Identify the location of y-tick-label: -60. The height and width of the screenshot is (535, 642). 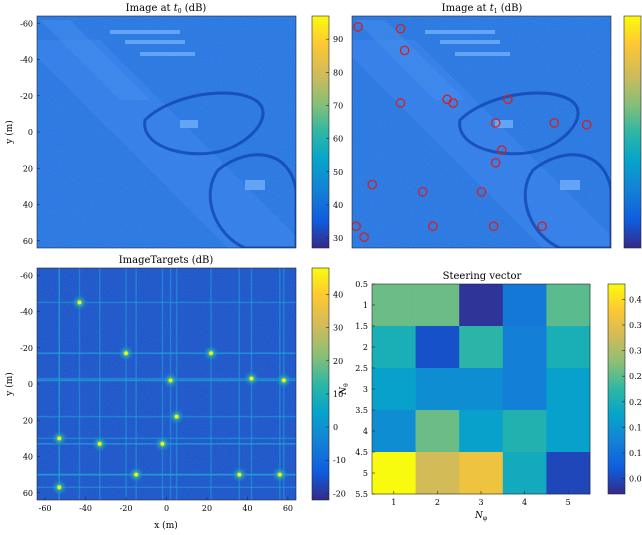
(26, 23).